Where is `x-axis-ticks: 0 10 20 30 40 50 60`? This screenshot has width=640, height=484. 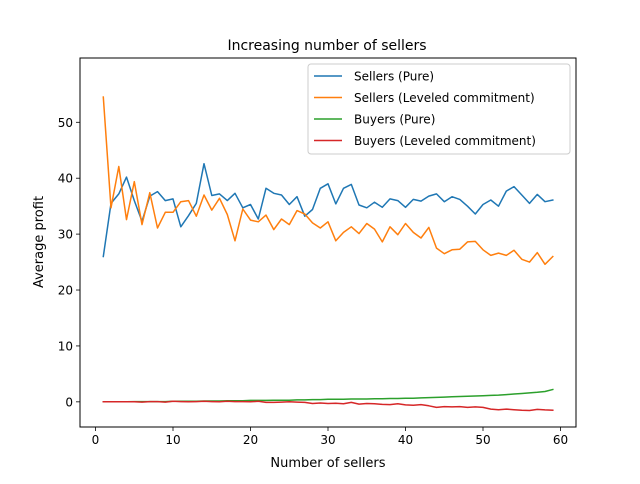
x-axis-ticks: 0 10 20 30 40 50 60 is located at coordinates (330, 437).